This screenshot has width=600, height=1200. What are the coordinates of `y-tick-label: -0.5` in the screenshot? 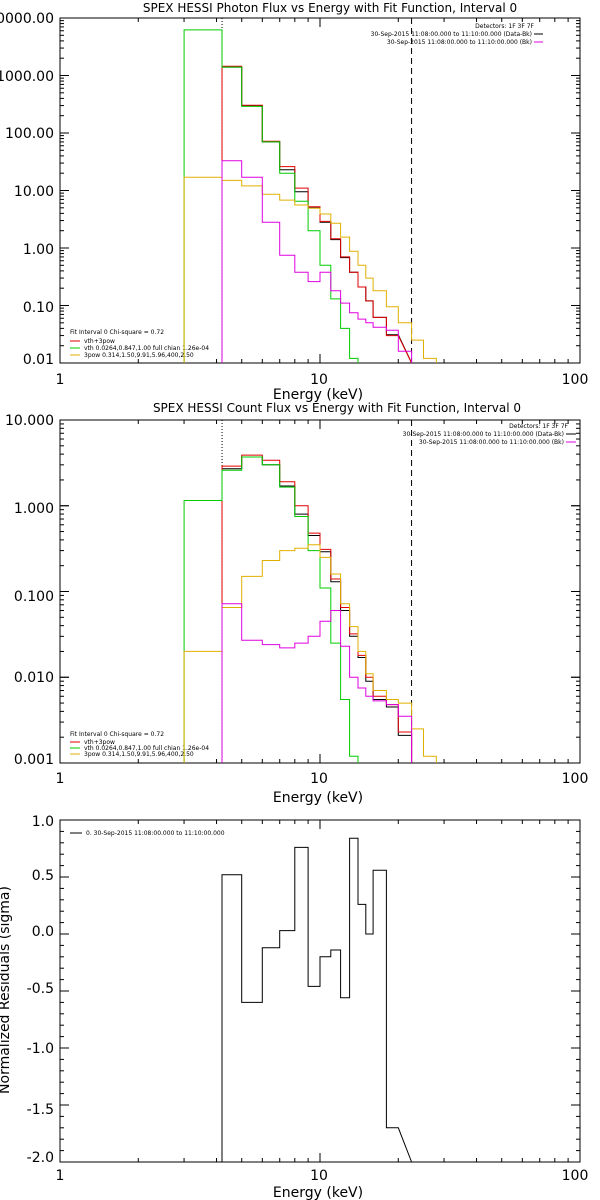 It's located at (40, 989).